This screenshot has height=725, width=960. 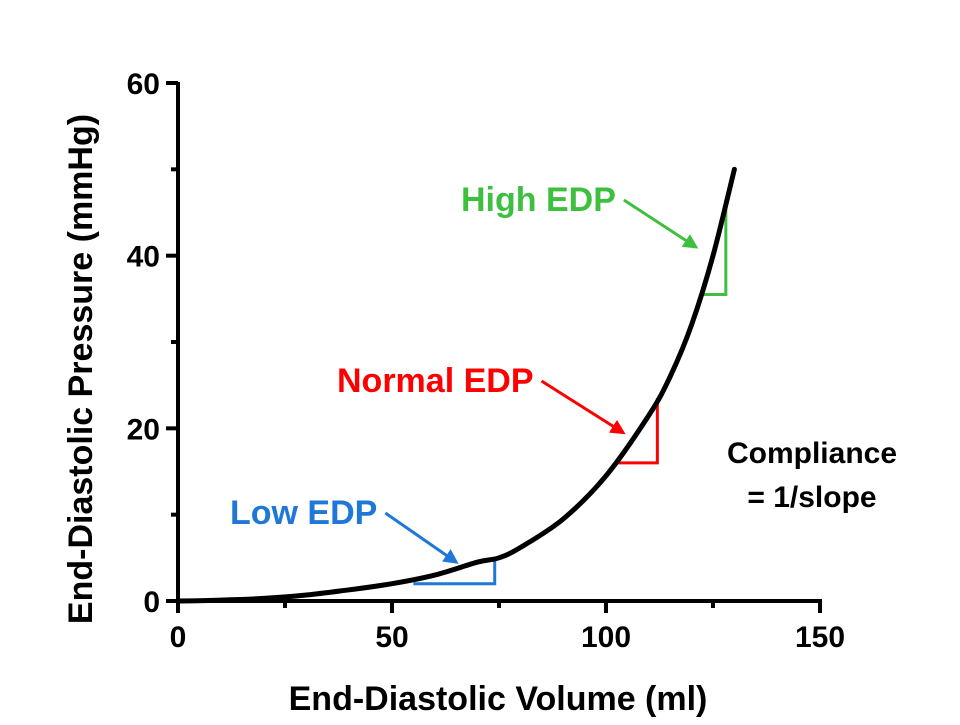 What do you see at coordinates (421, 537) in the screenshot?
I see `low-edp-arrow` at bounding box center [421, 537].